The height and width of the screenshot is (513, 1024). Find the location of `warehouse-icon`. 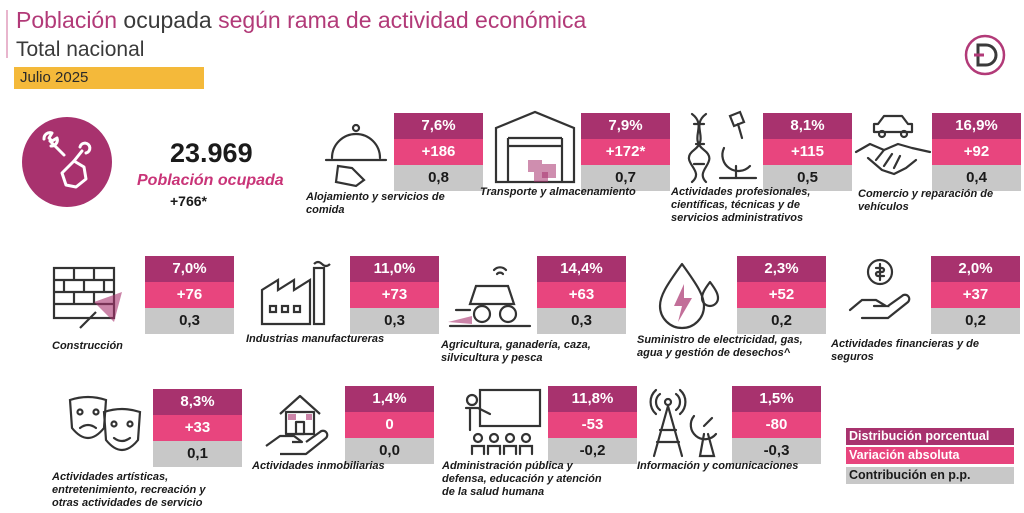

warehouse-icon is located at coordinates (535, 147).